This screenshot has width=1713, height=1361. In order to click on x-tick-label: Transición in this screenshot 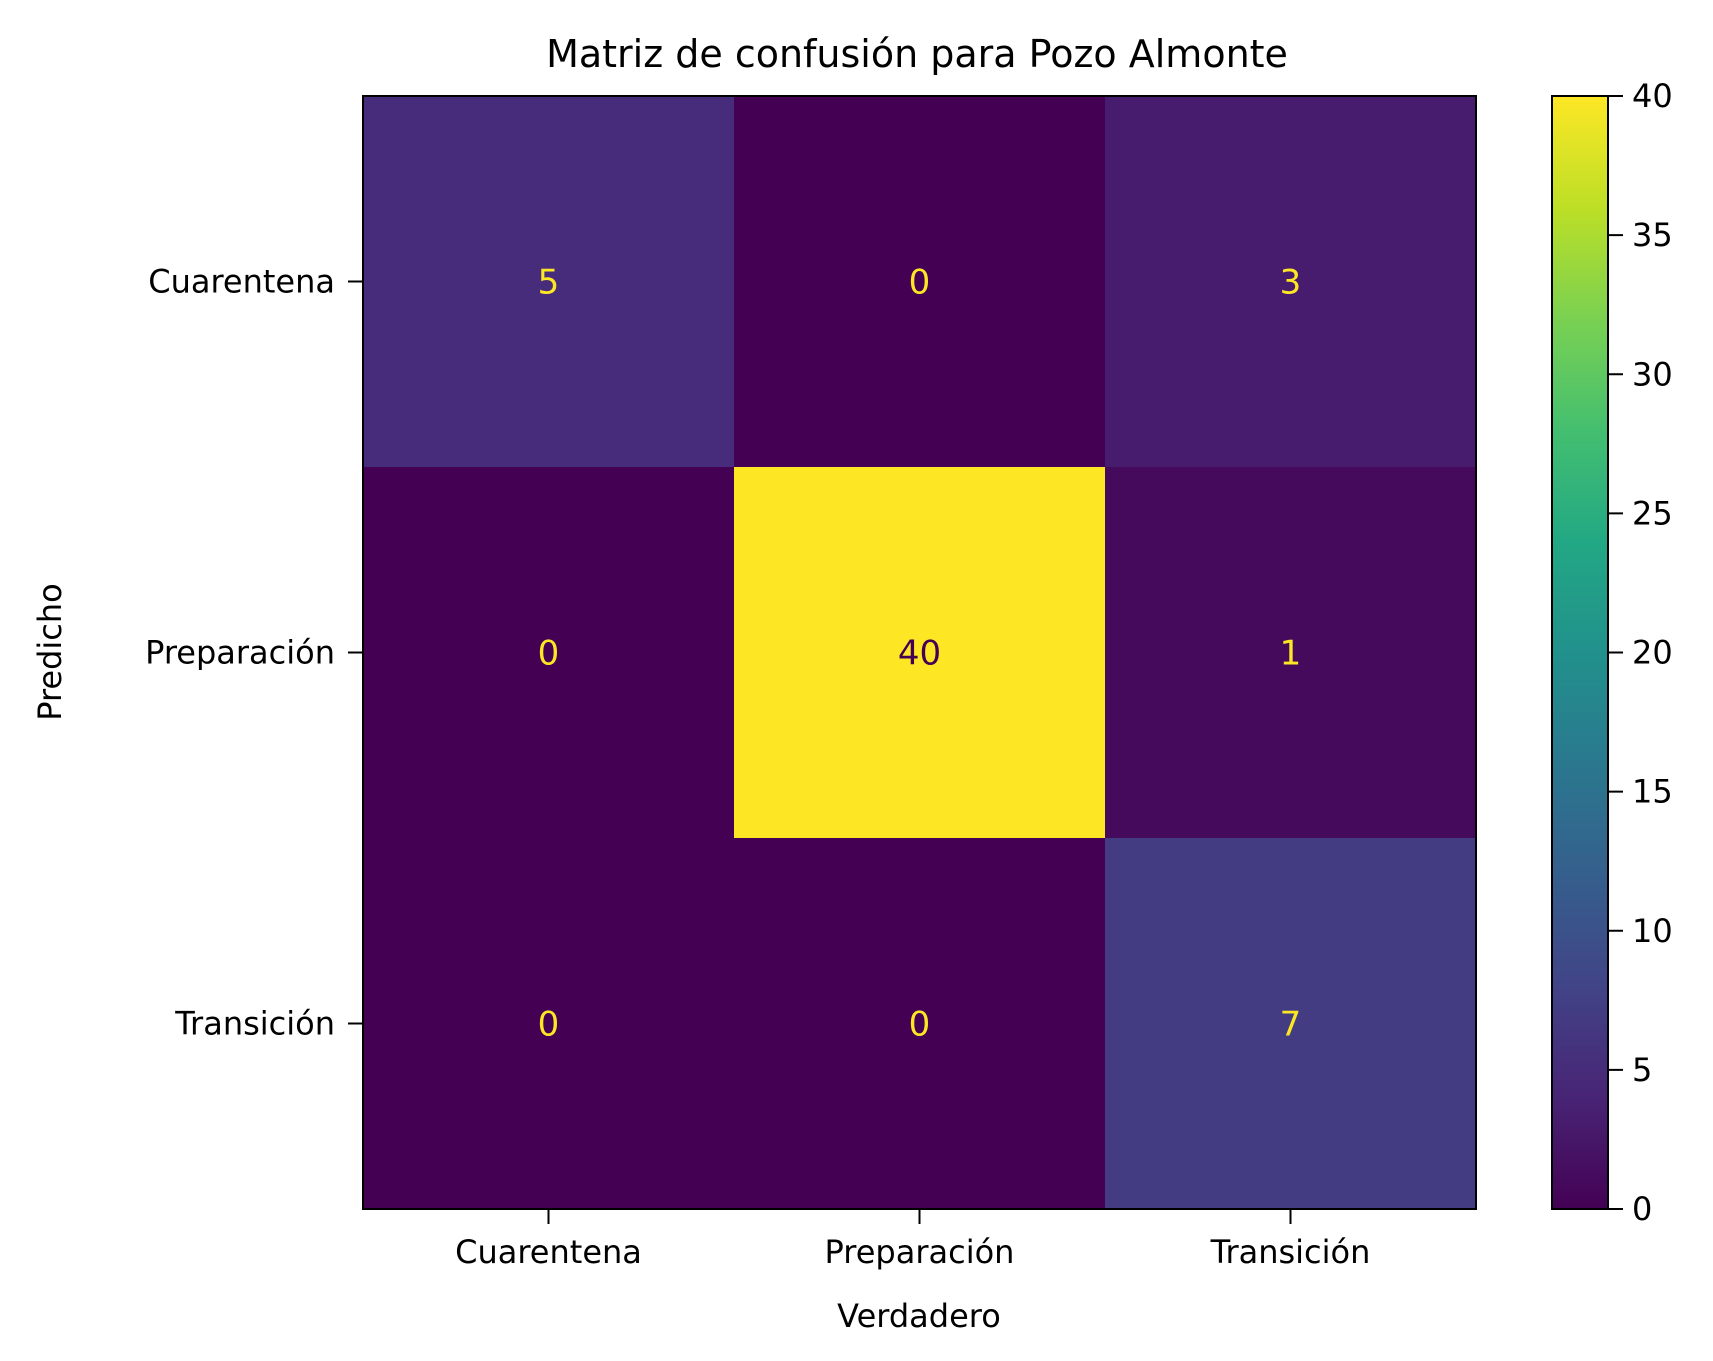, I will do `click(1290, 1252)`.